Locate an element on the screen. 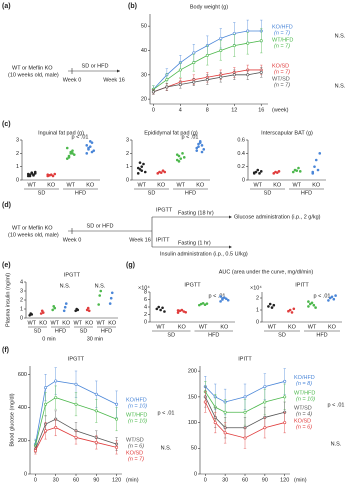  annotation: p < .01 is located at coordinates (80, 137).